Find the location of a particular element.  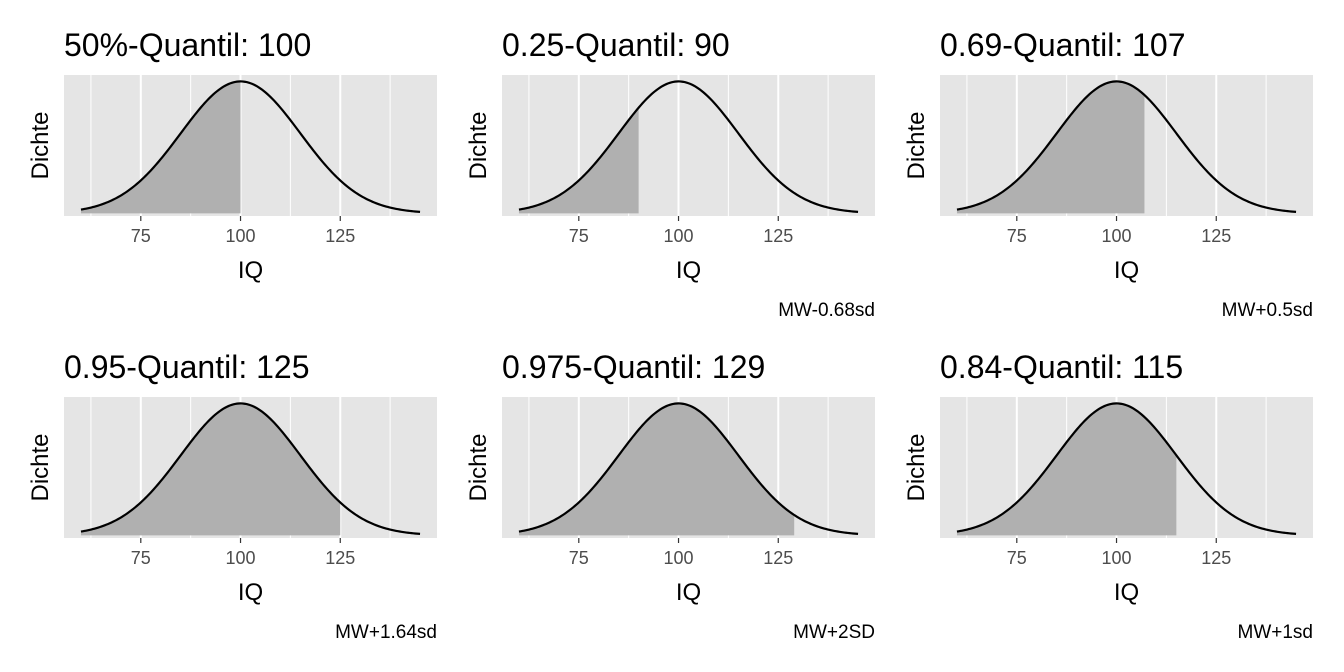

chart-caption: MW+1sd is located at coordinates (1276, 632).